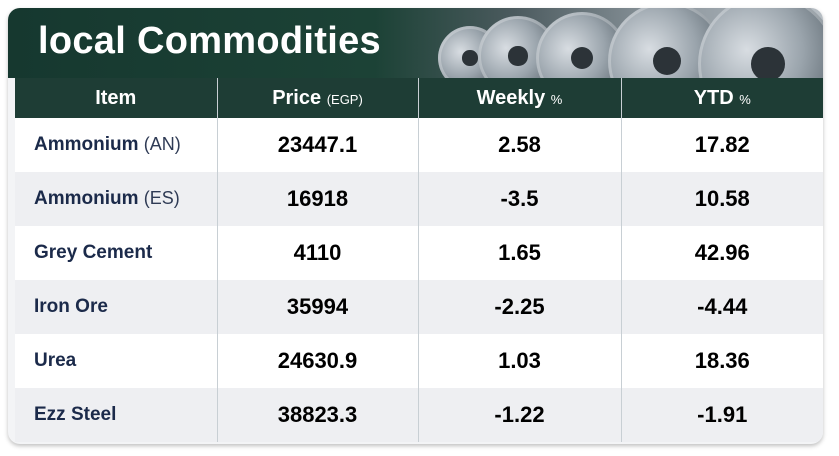 The image size is (839, 456). I want to click on table-row: Ezz Steel 38823.3 -1.22 -1.91, so click(419, 415).